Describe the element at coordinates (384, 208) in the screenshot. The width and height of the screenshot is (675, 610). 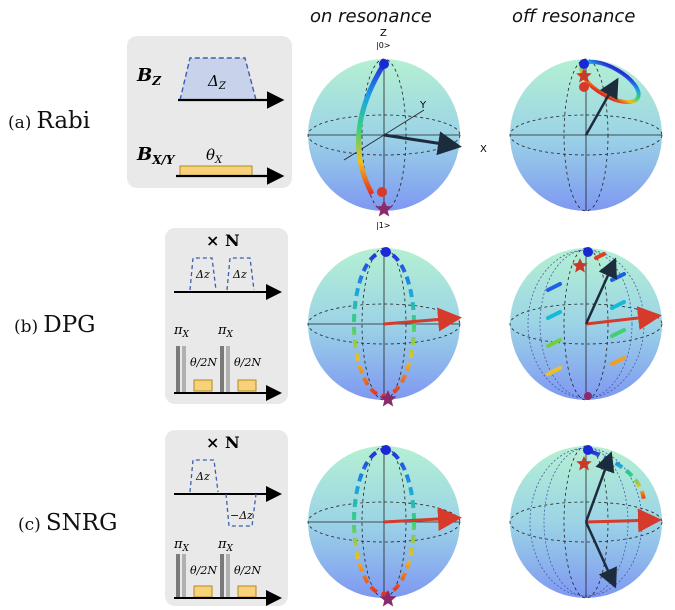
I see `target-star` at that location.